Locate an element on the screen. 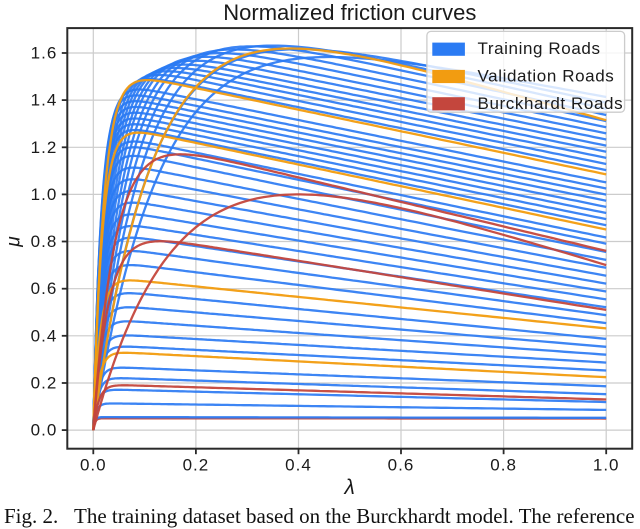 This screenshot has height=529, width=640. svg-text: 1.6 is located at coordinates (44, 53).